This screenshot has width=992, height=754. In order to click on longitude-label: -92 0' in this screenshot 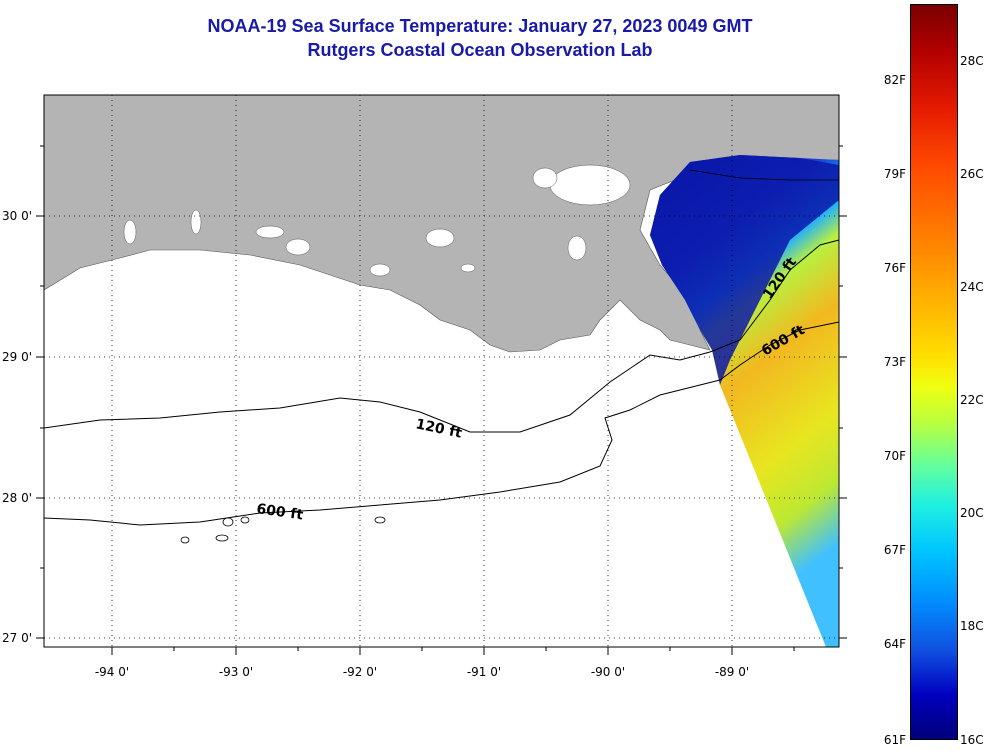, I will do `click(360, 672)`.